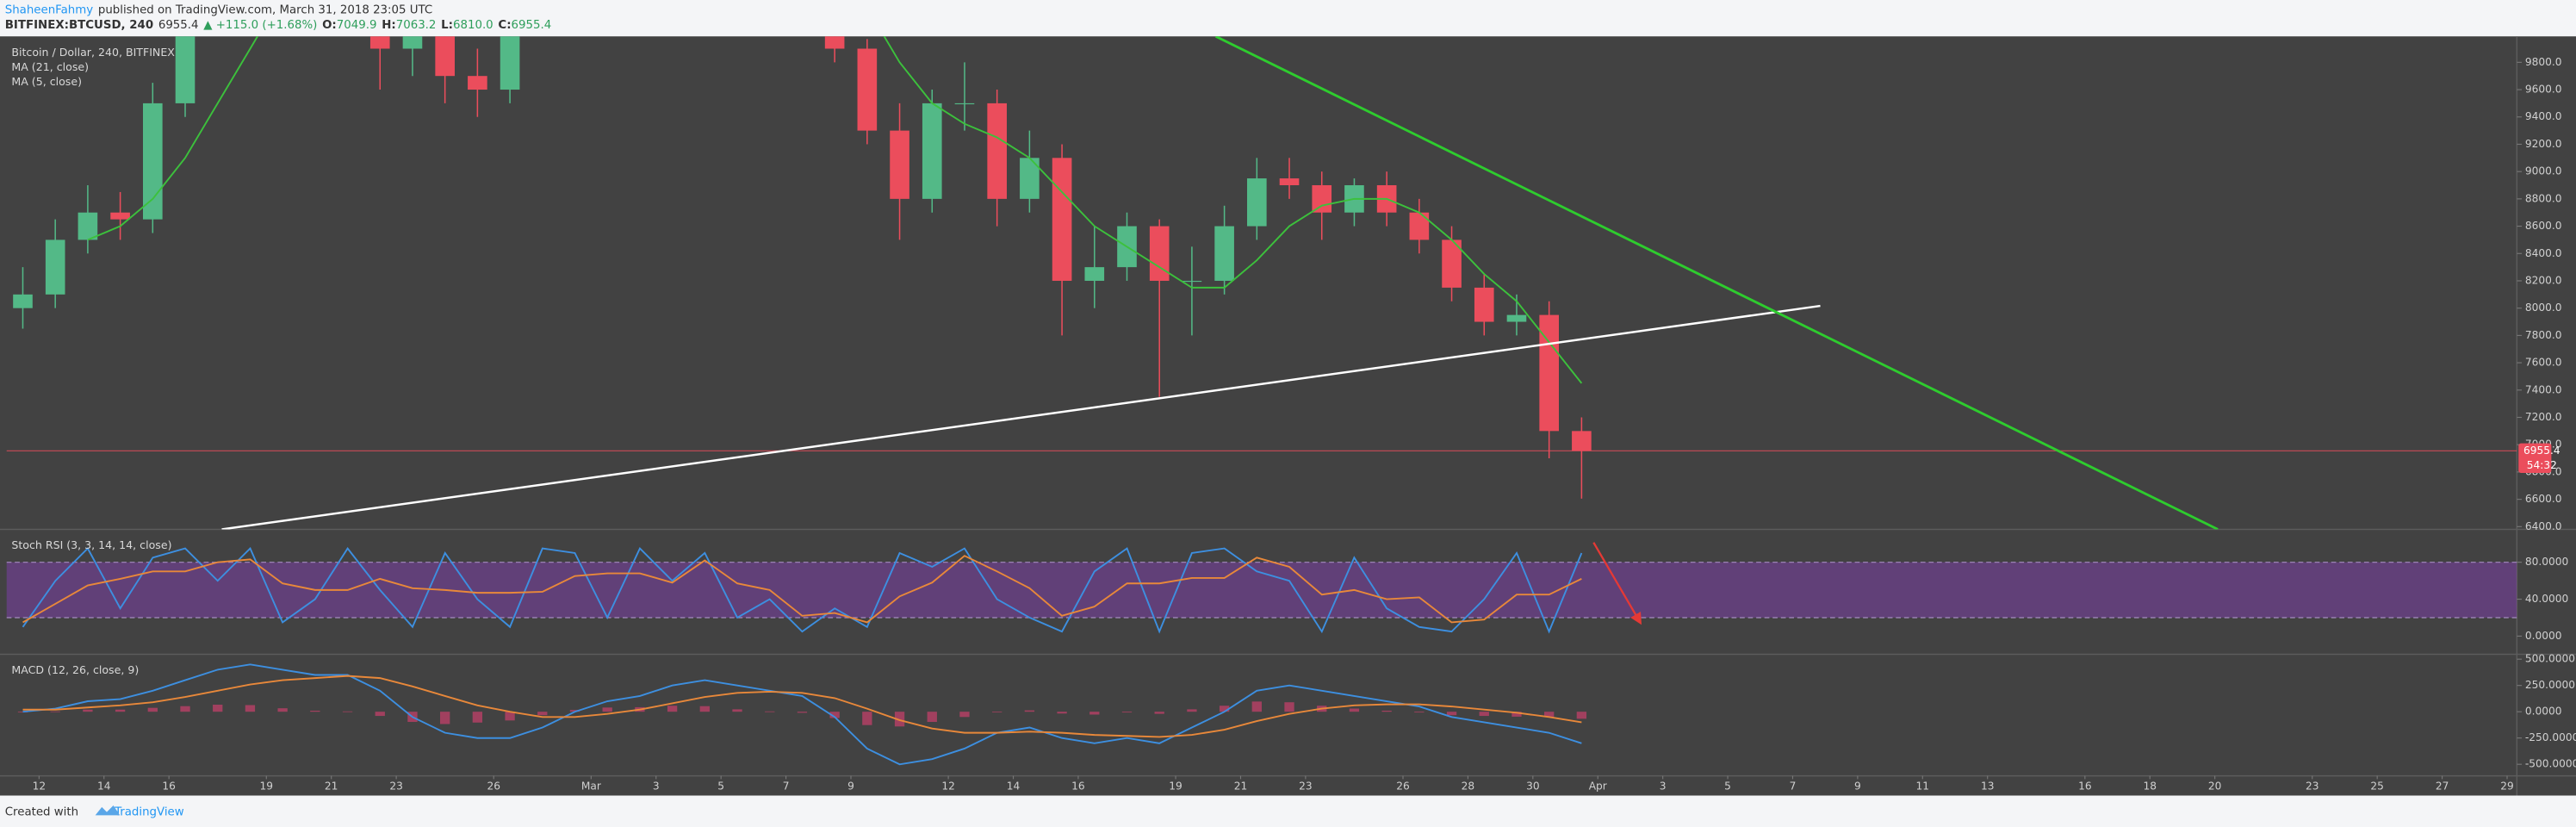 This screenshot has width=2576, height=827. I want to click on band, so click(1261, 590).